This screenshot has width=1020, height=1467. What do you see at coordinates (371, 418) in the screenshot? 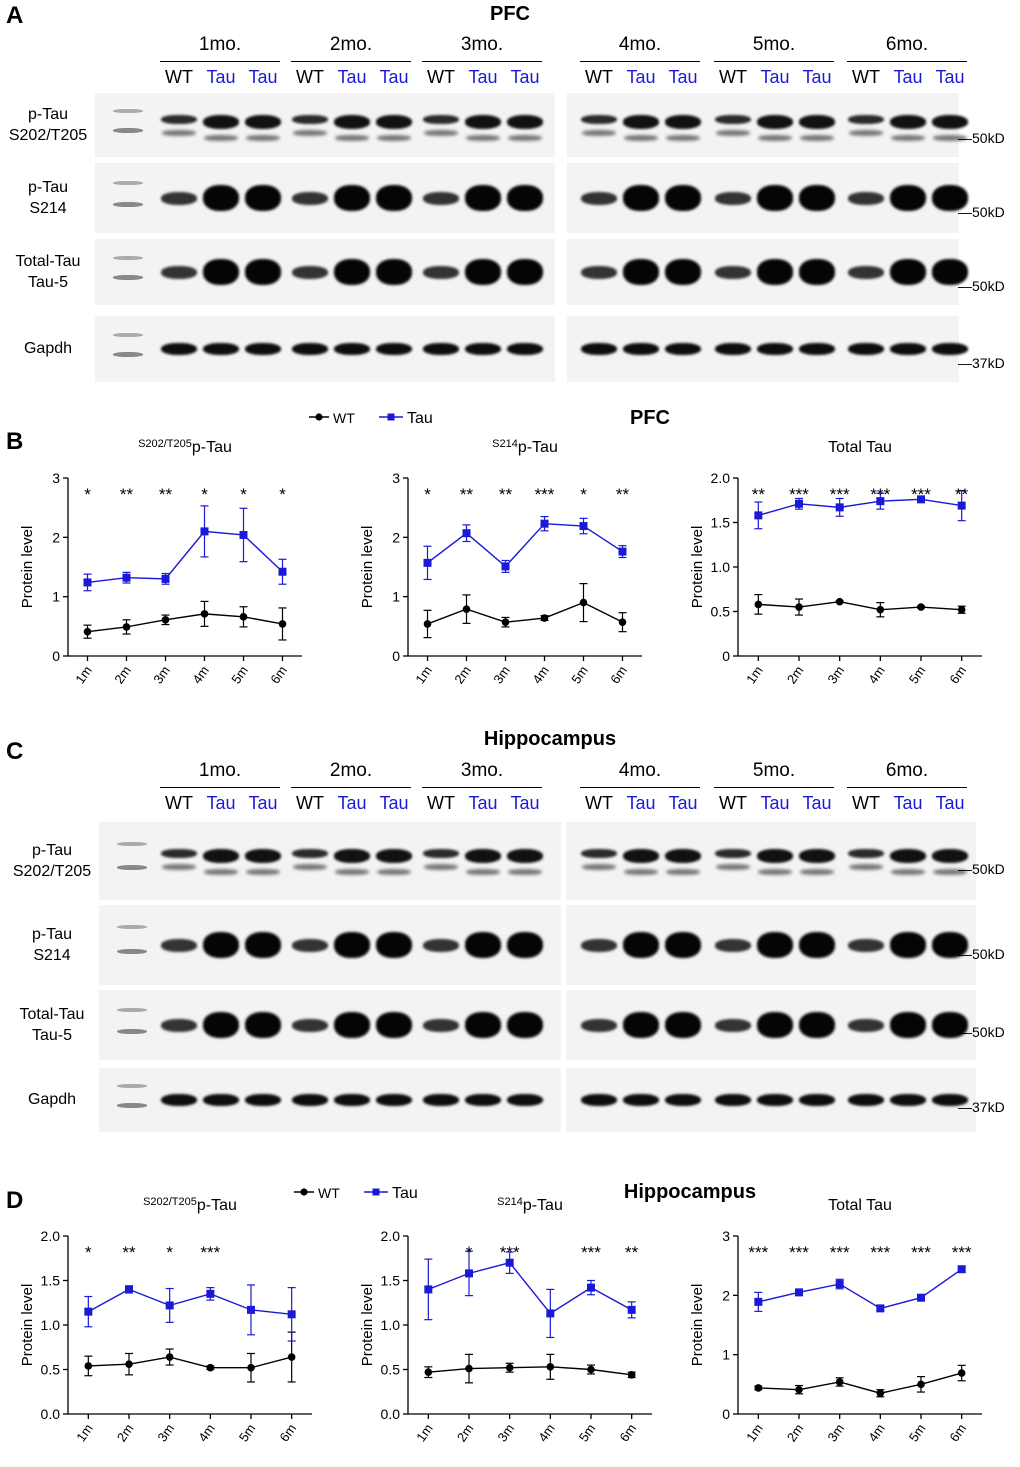
I see `legend-b-svg: WT Tau` at bounding box center [371, 418].